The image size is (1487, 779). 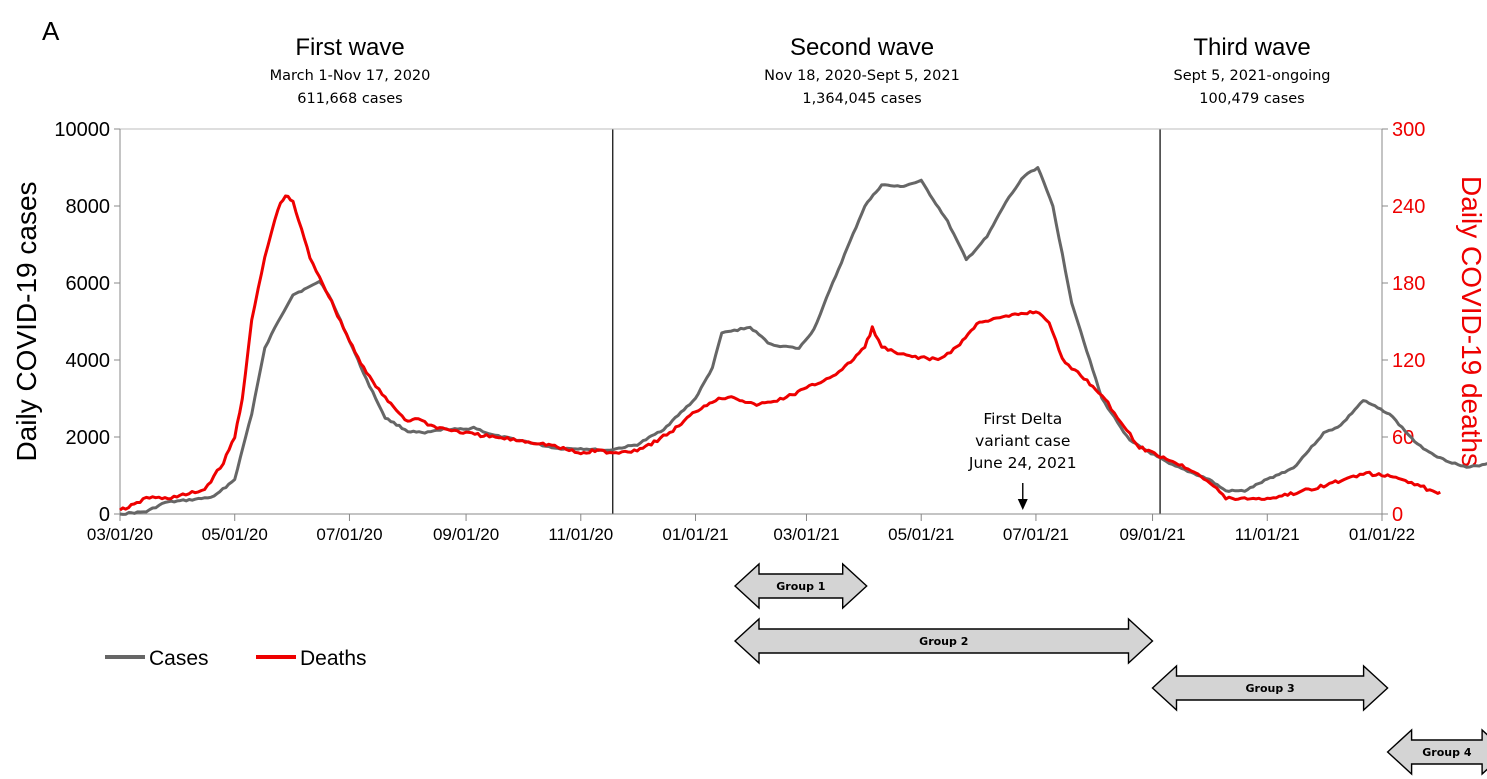 What do you see at coordinates (862, 47) in the screenshot?
I see `wave-title: Second wave` at bounding box center [862, 47].